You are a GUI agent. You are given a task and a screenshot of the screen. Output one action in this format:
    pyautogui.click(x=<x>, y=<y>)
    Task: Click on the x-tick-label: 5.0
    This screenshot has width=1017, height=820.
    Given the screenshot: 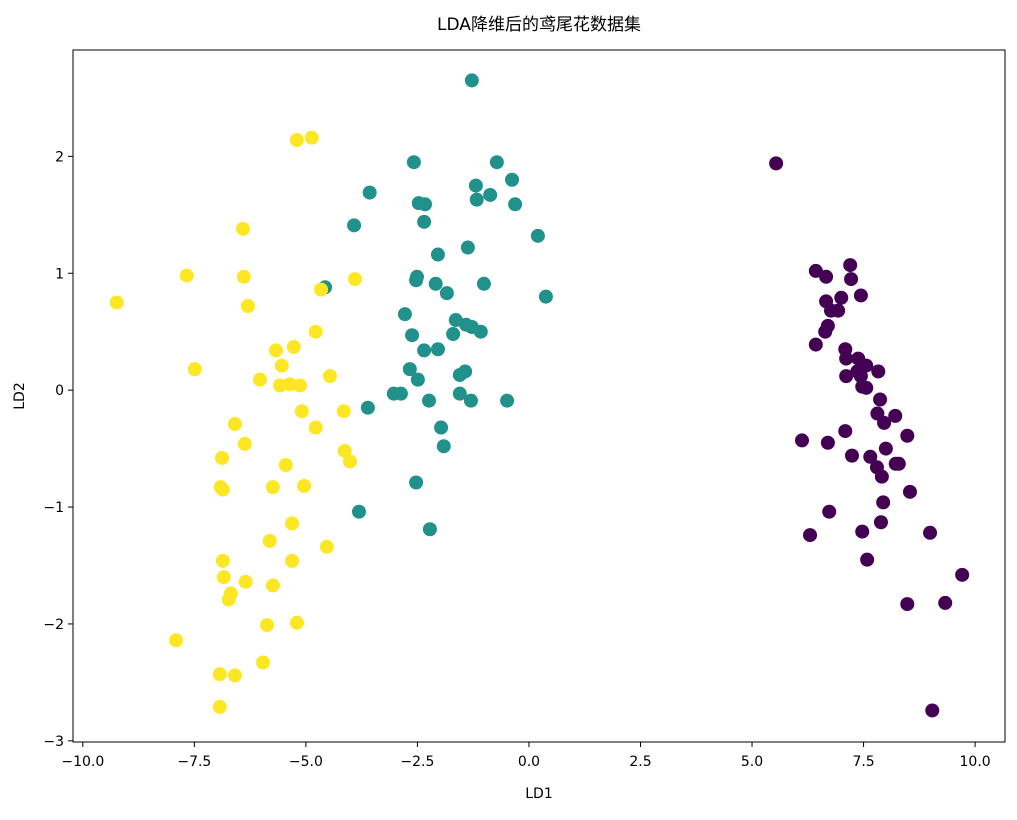 What is the action you would take?
    pyautogui.click(x=752, y=762)
    